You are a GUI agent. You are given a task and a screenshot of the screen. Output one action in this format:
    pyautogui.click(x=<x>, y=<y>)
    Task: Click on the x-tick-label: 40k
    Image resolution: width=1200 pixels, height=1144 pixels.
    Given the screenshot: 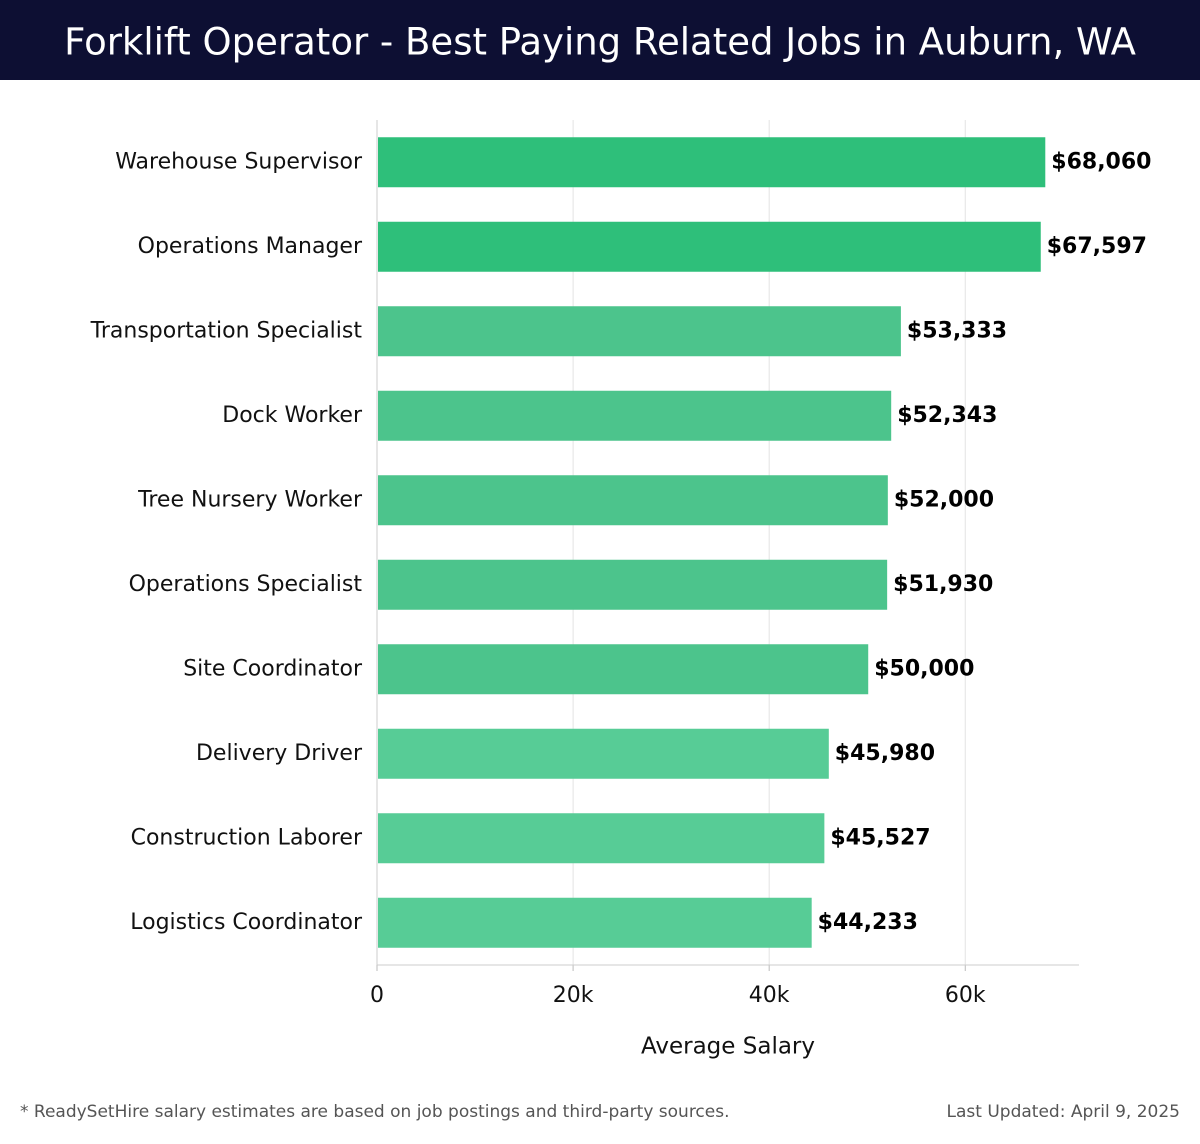 What is the action you would take?
    pyautogui.click(x=769, y=995)
    